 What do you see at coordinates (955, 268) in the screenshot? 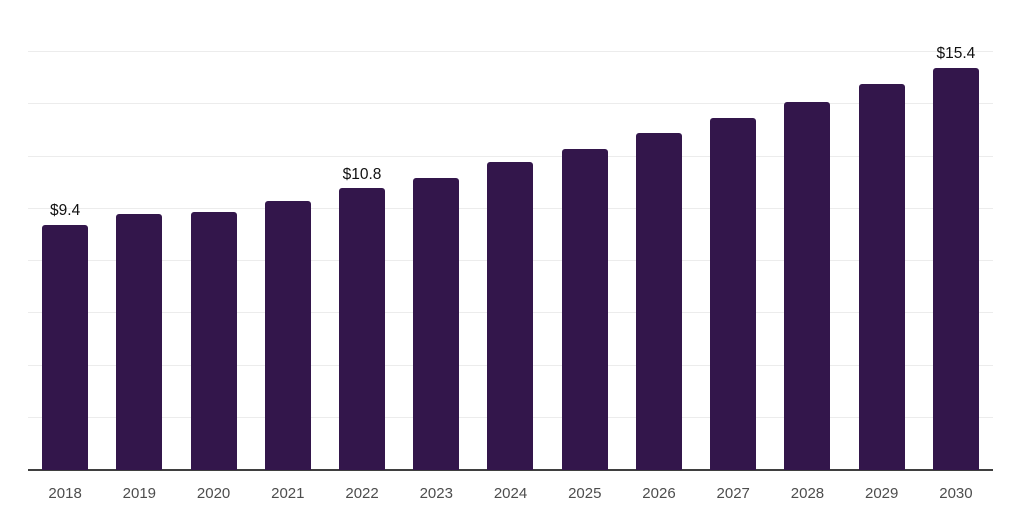
I see `bar-2030` at bounding box center [955, 268].